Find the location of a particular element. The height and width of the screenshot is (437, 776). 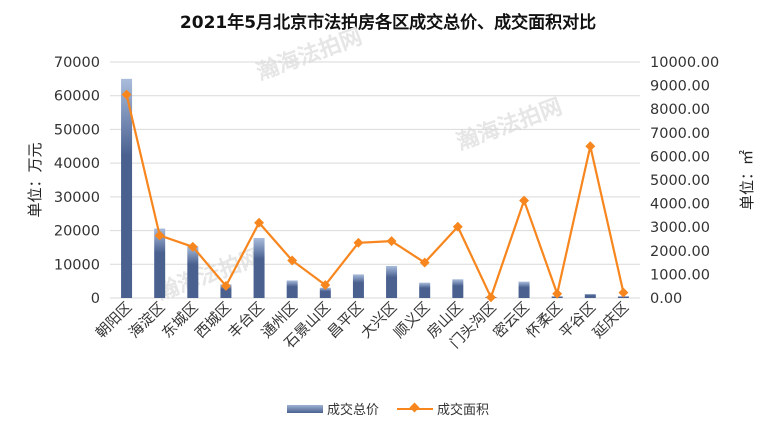

y-tick-right: 6000.00 is located at coordinates (680, 157).